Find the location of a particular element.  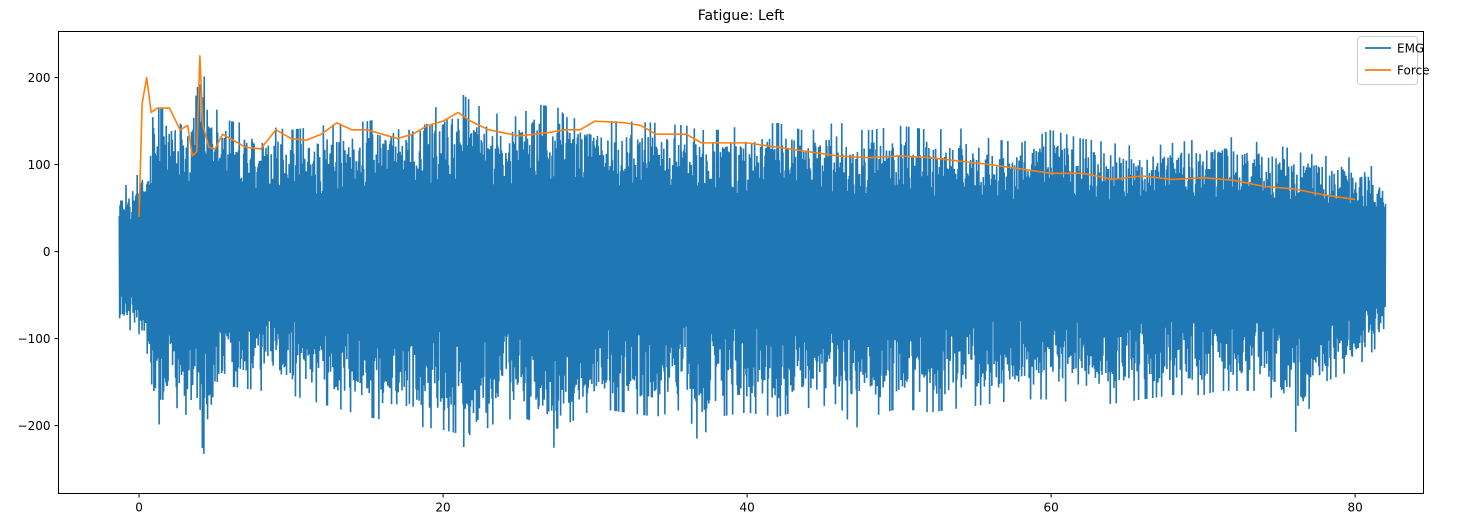

chart-title: Fatigue: Left is located at coordinates (741, 16).